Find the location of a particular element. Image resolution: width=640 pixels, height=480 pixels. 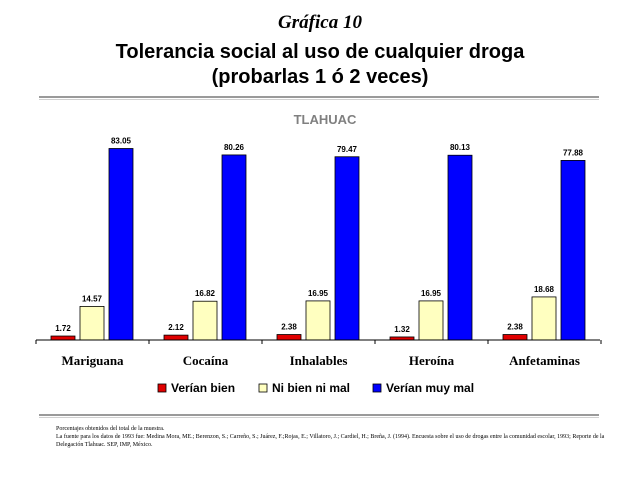

category-label-3: Heroína is located at coordinates (432, 360).